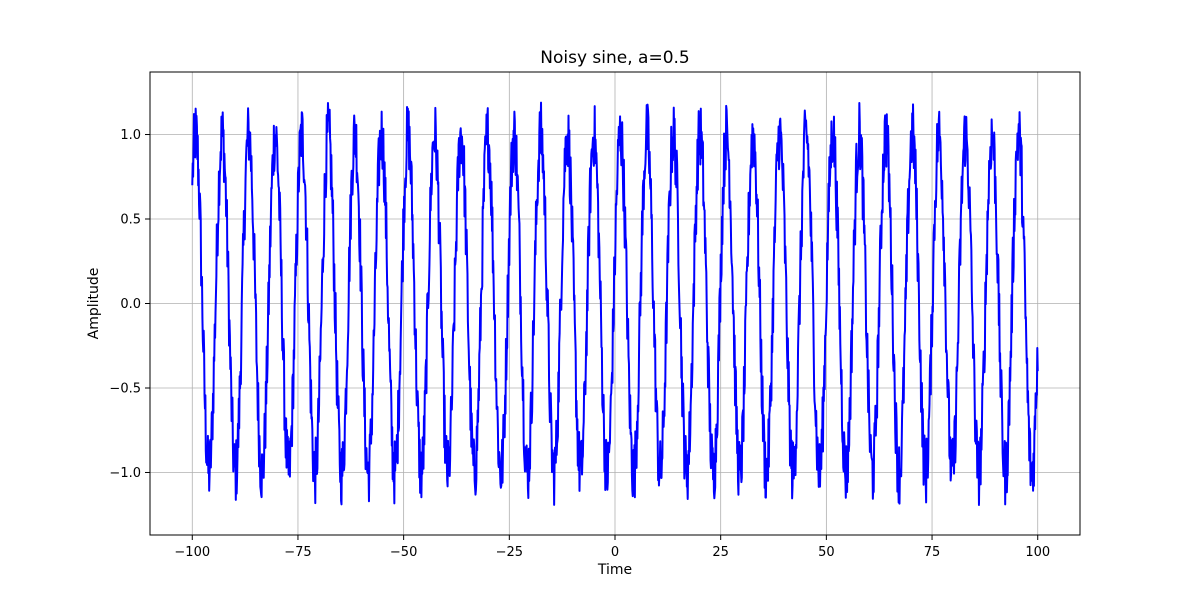 The height and width of the screenshot is (600, 1200). What do you see at coordinates (130, 135) in the screenshot?
I see `y-tick-label: 1.0` at bounding box center [130, 135].